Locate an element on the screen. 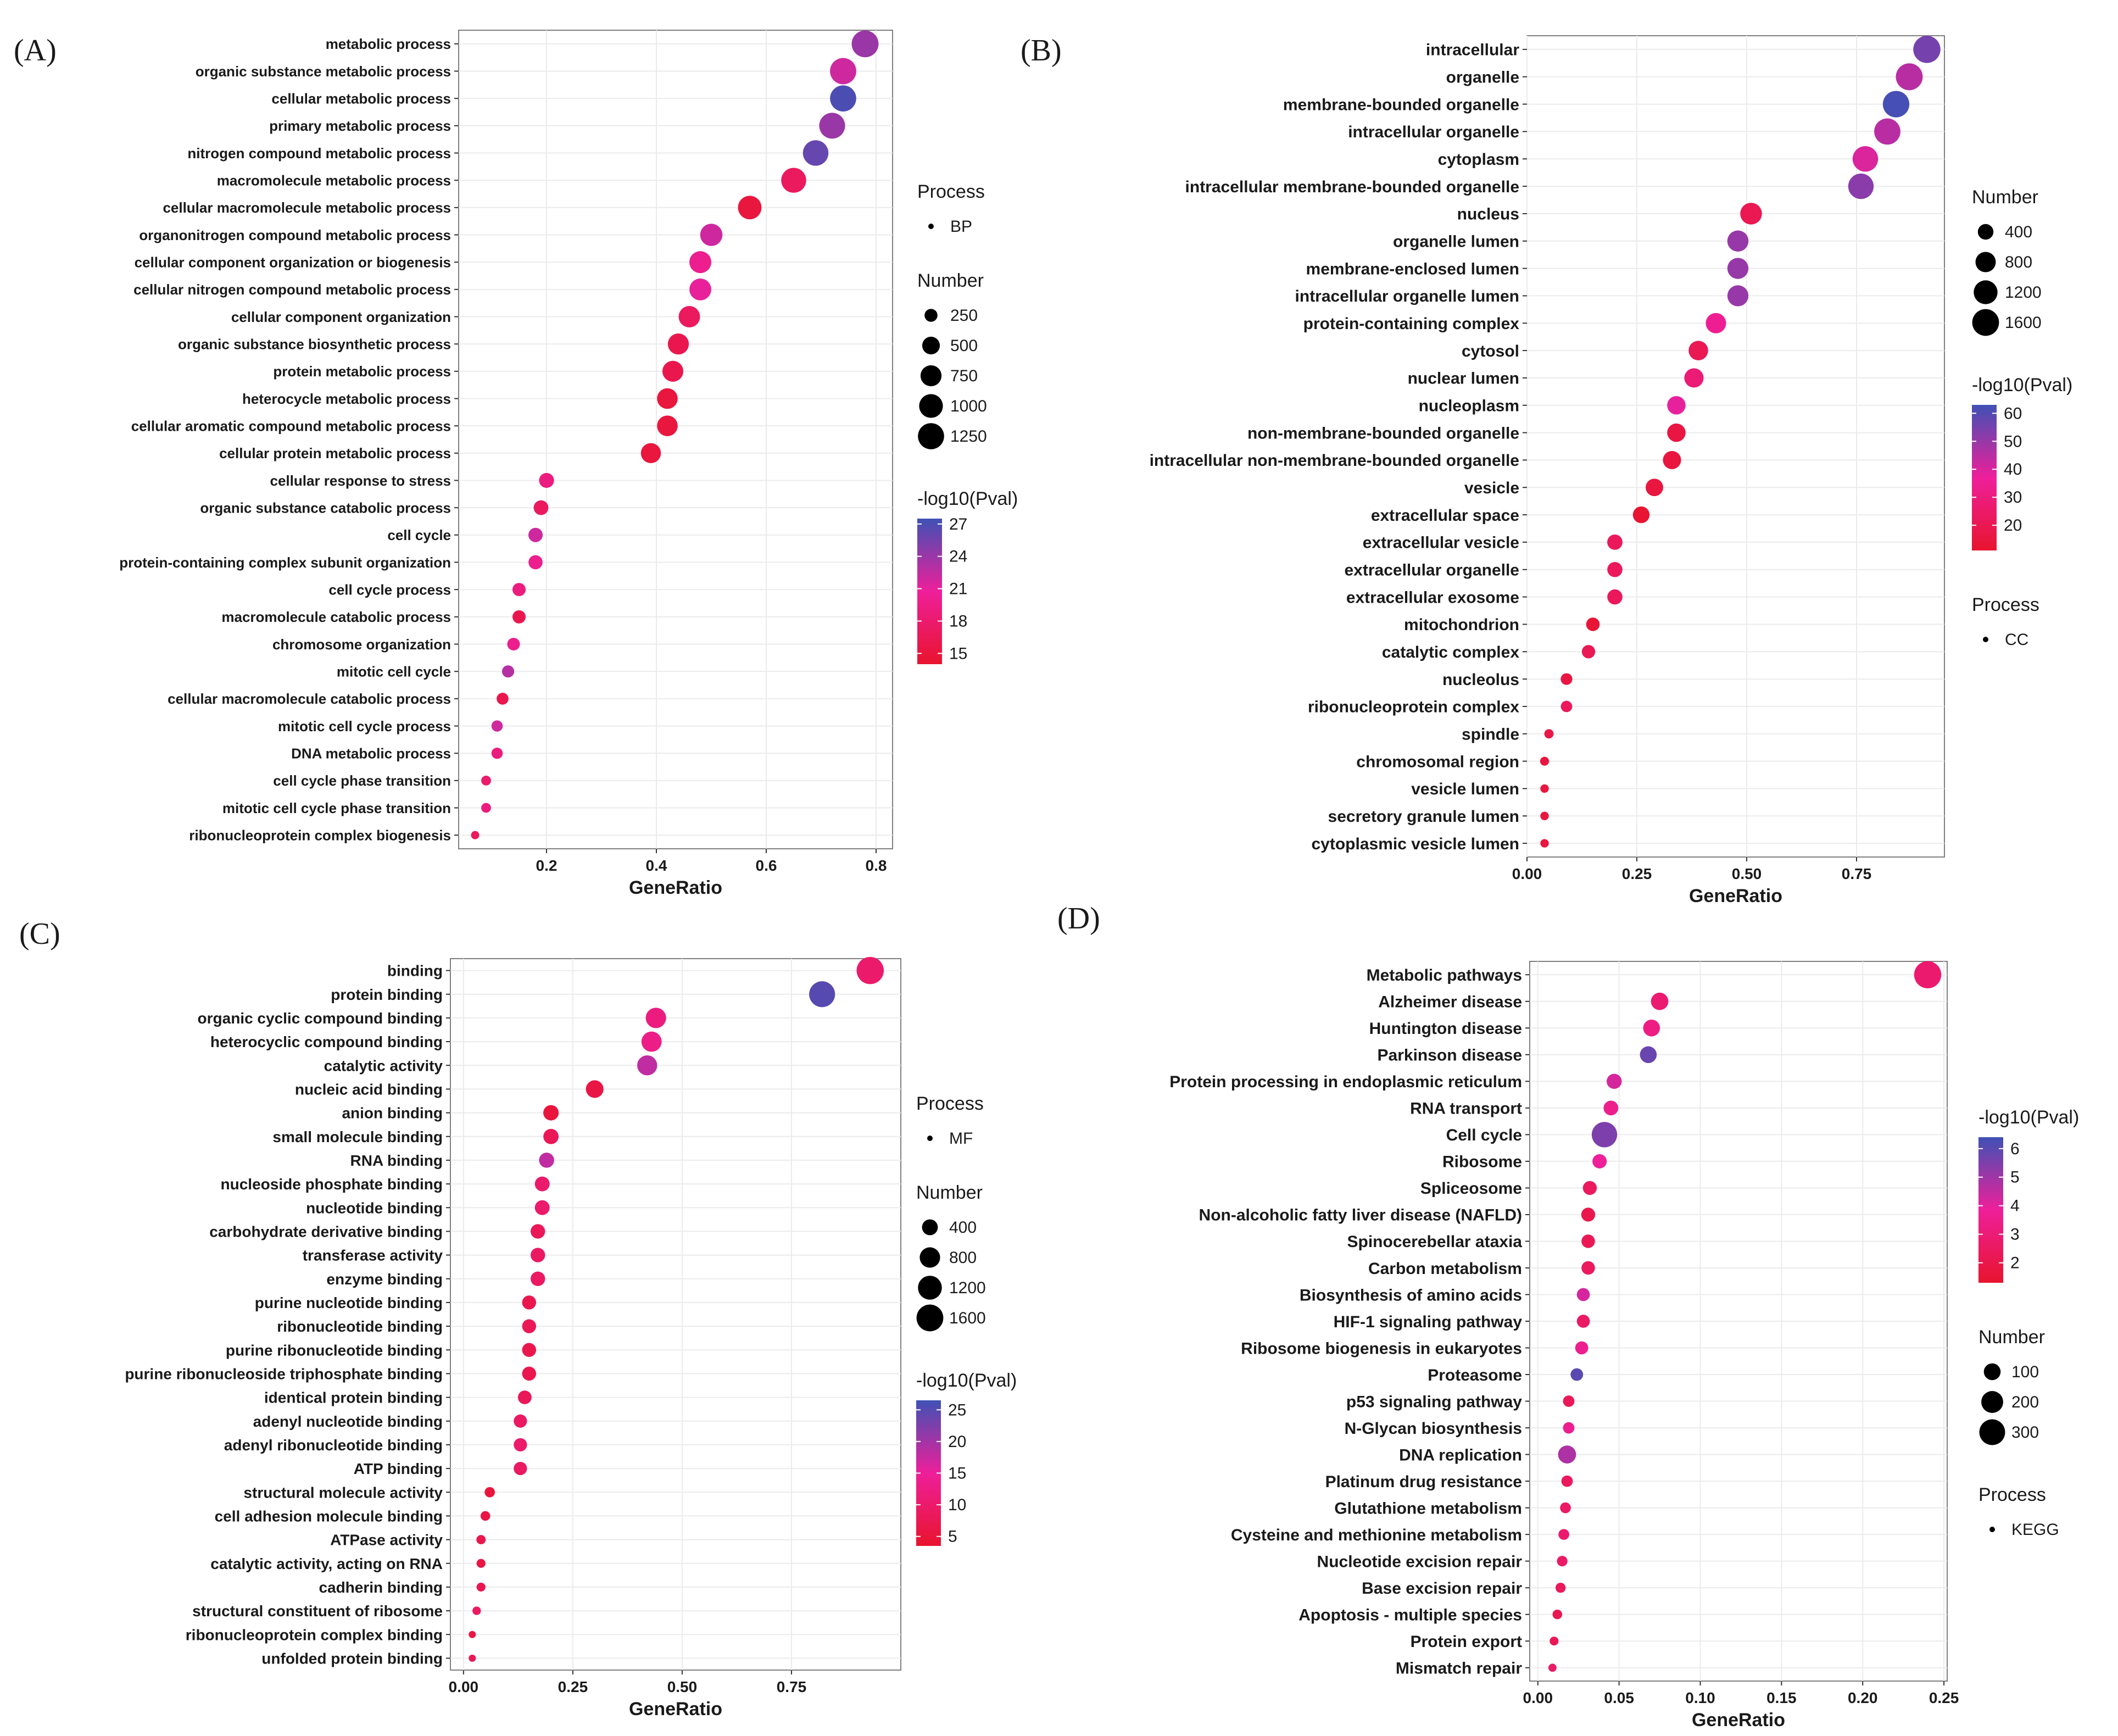 The image size is (2118, 1736). legend-colorbar-label: 6 is located at coordinates (2015, 1149).